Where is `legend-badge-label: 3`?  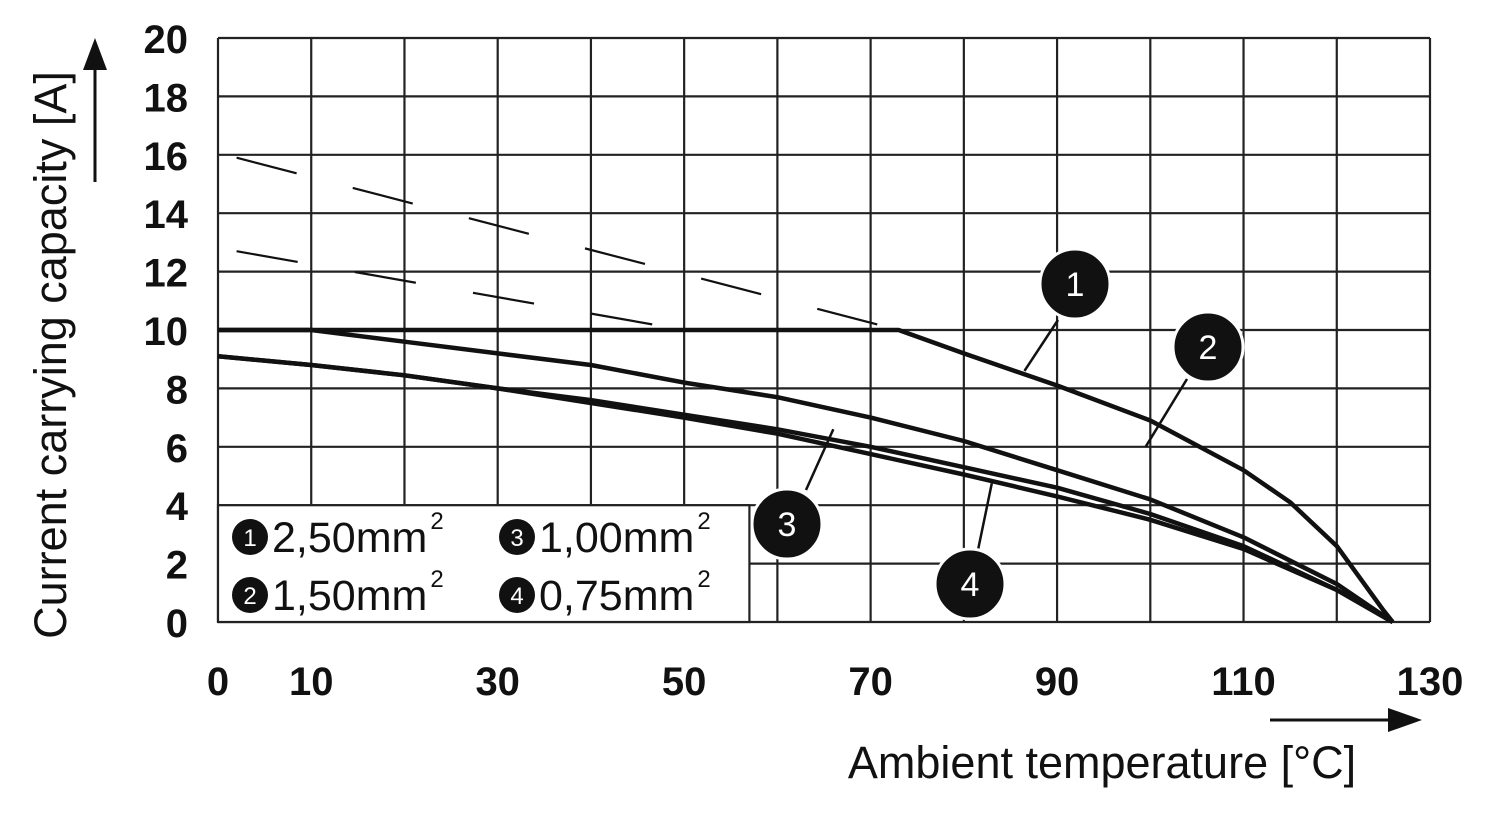
legend-badge-label: 3 is located at coordinates (516, 538).